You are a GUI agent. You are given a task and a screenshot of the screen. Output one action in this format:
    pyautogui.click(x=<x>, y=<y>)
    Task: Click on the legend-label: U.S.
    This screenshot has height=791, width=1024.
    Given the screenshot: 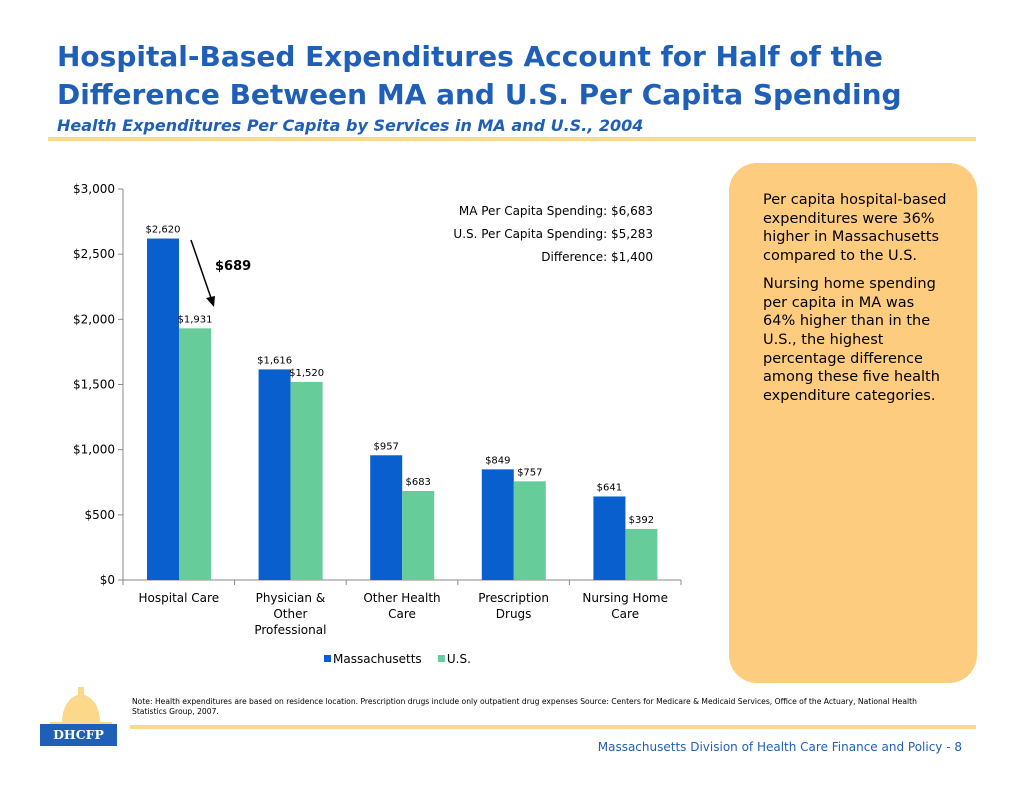 What is the action you would take?
    pyautogui.click(x=459, y=659)
    